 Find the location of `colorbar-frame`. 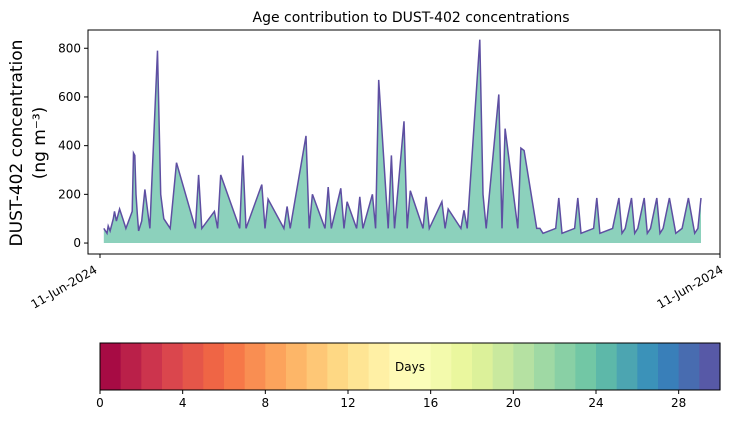

colorbar-frame is located at coordinates (410, 366).